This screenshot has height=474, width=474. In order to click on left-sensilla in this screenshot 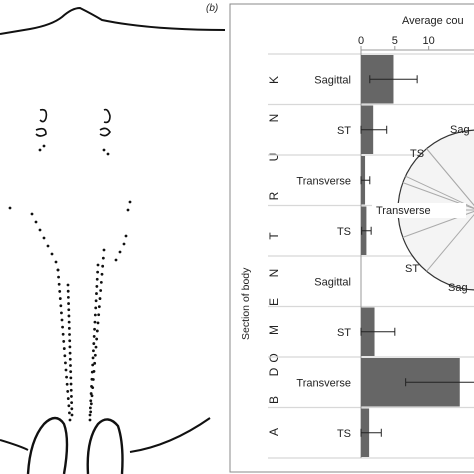, I will do `click(41, 122)`.